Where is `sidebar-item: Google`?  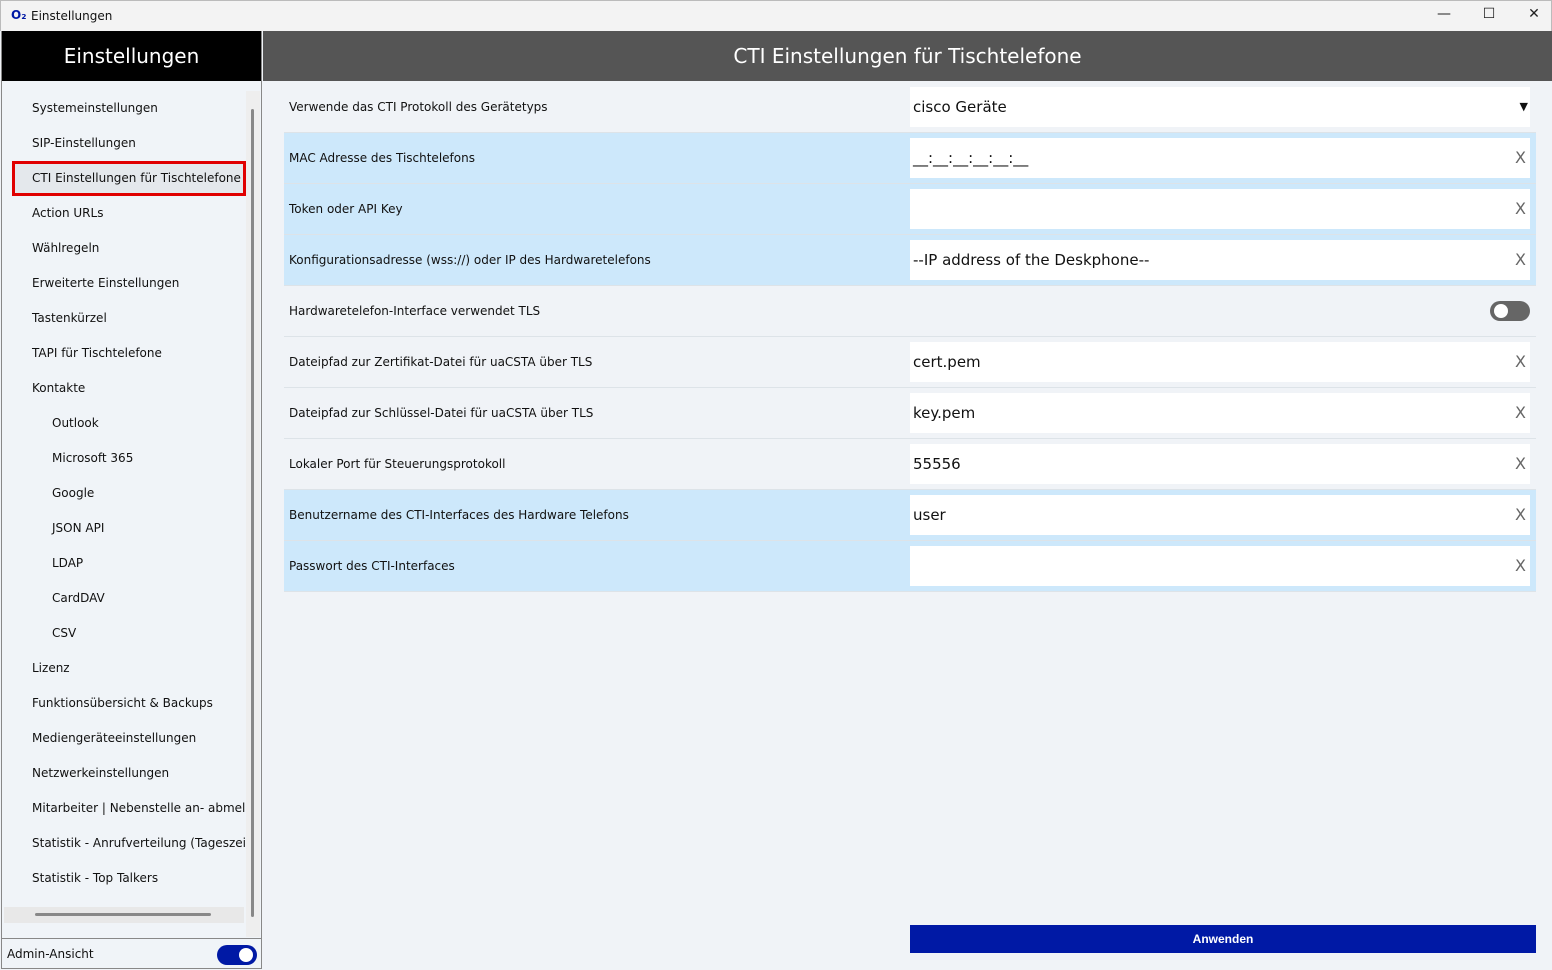
sidebar-item: Google is located at coordinates (73, 493).